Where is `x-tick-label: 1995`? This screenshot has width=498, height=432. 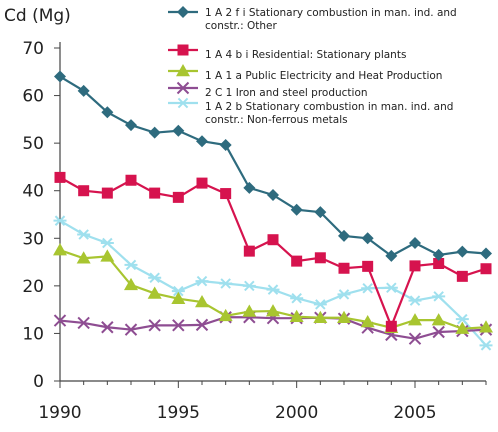
x-tick-label: 1995 is located at coordinates (178, 413).